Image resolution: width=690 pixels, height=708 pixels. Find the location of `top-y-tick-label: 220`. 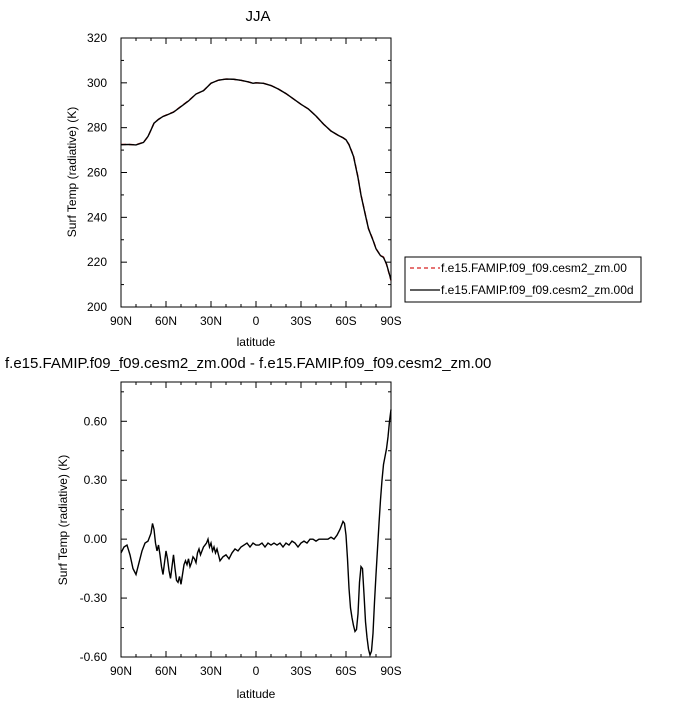

top-y-tick-label: 220 is located at coordinates (97, 262).